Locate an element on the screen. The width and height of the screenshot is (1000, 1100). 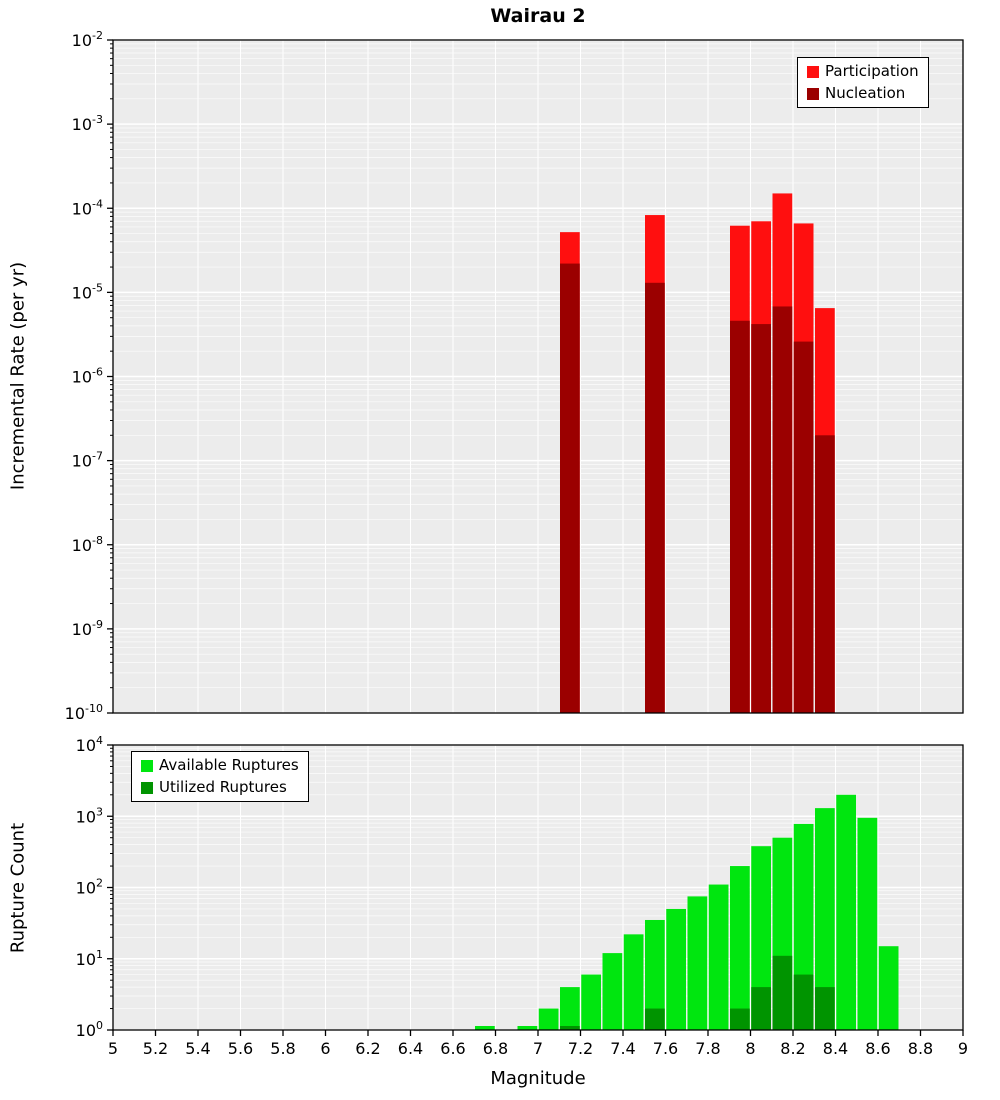
x-tick-label: 5 is located at coordinates (113, 1048).